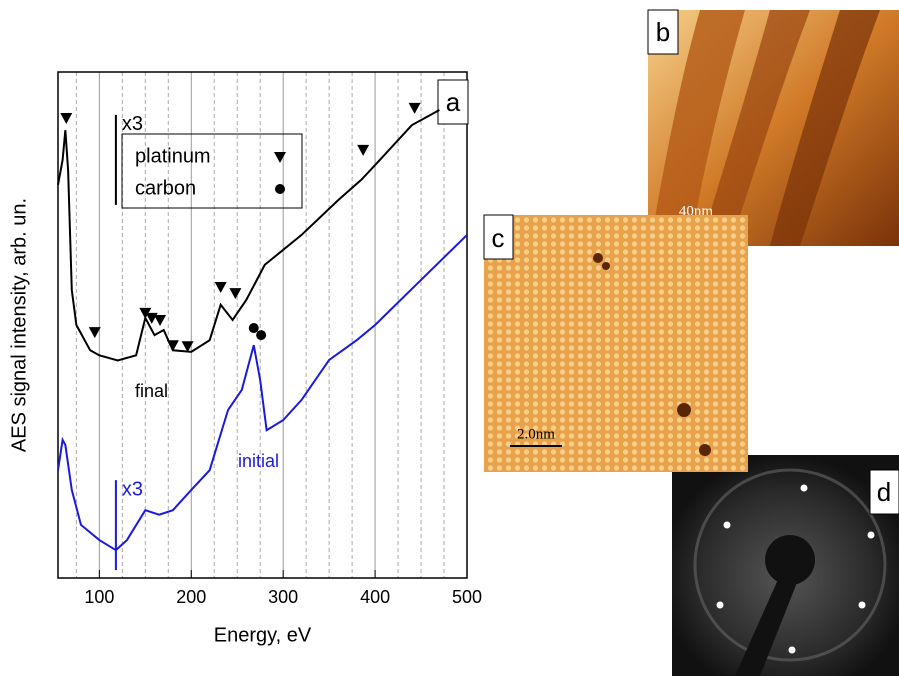  Describe the element at coordinates (263, 635) in the screenshot. I see `x-axis-label: Energy, eV` at that location.